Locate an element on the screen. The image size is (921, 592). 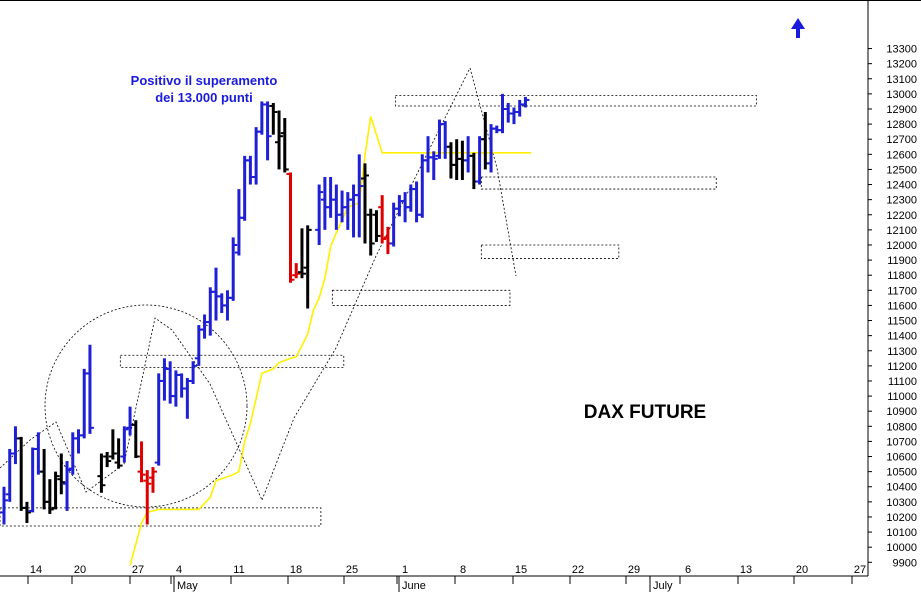
y-tick-label: 10300 is located at coordinates (901, 503).